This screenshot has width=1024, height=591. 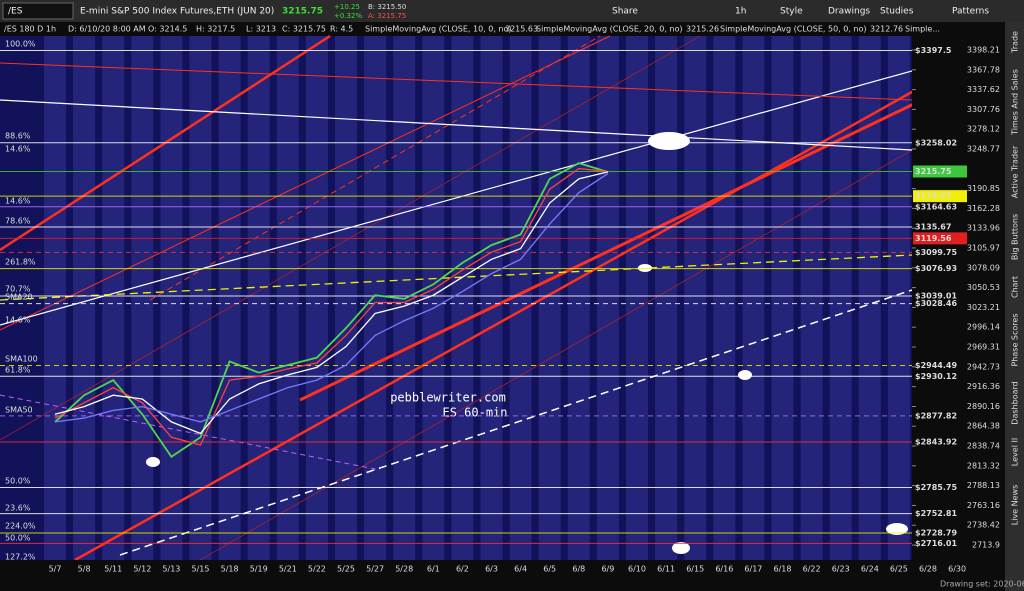 What do you see at coordinates (983, 129) in the screenshot?
I see `y-tick-label: 3278.12` at bounding box center [983, 129].